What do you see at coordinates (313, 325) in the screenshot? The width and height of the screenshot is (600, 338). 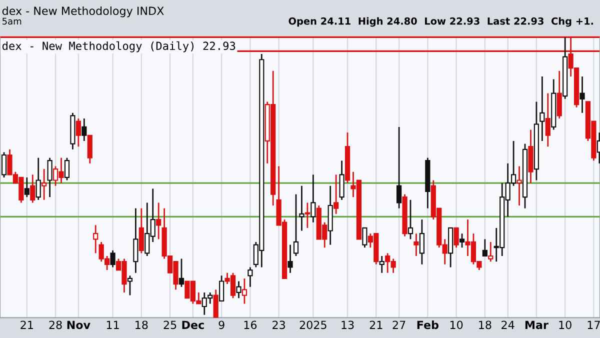 I see `x-tick-label: 2025` at bounding box center [313, 325].